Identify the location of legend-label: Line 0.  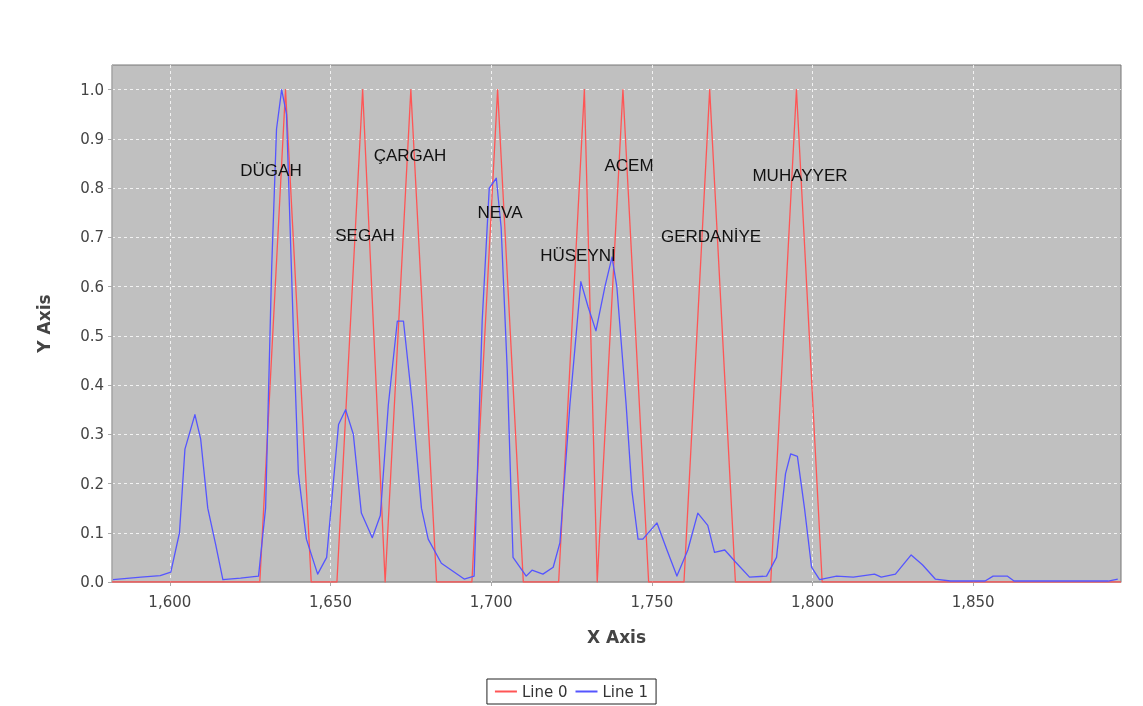
(544, 691).